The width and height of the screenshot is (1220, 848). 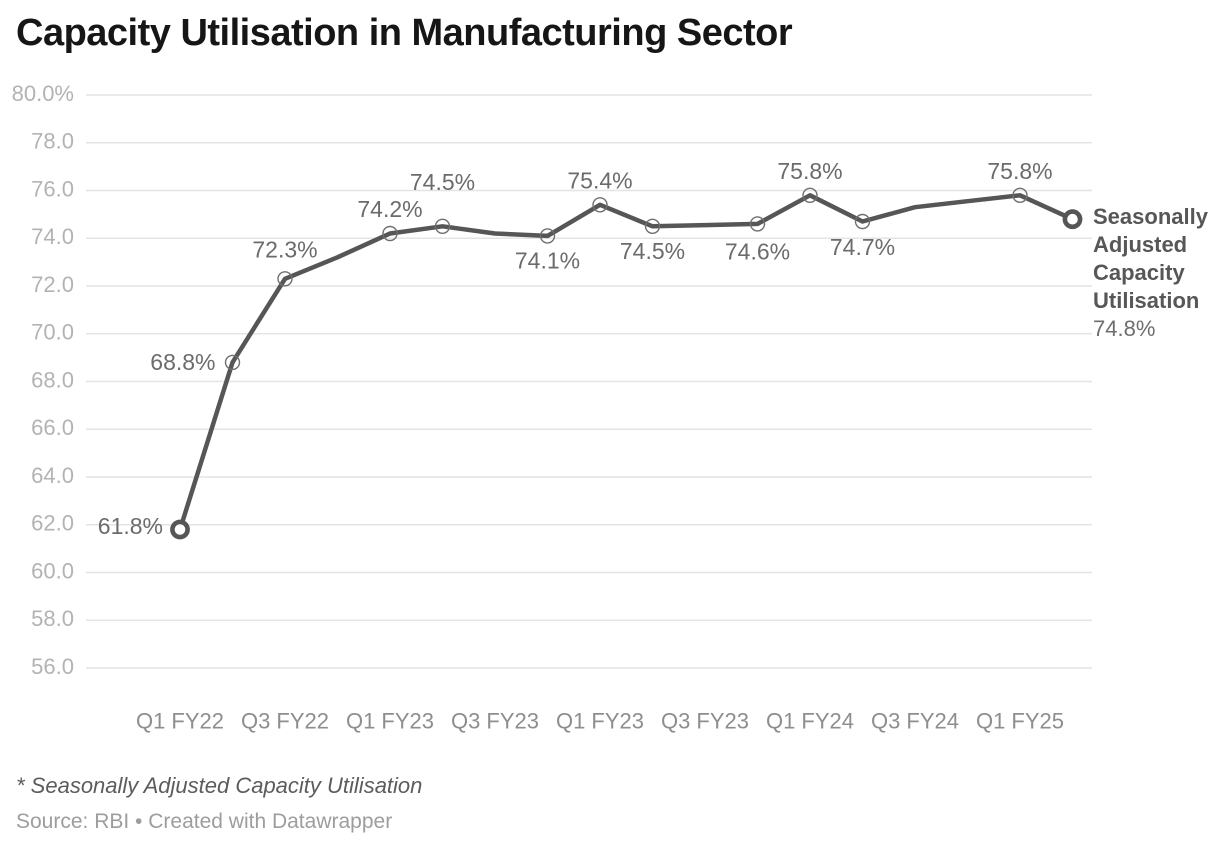 I want to click on y-tick-label: 60.0, so click(x=52, y=570).